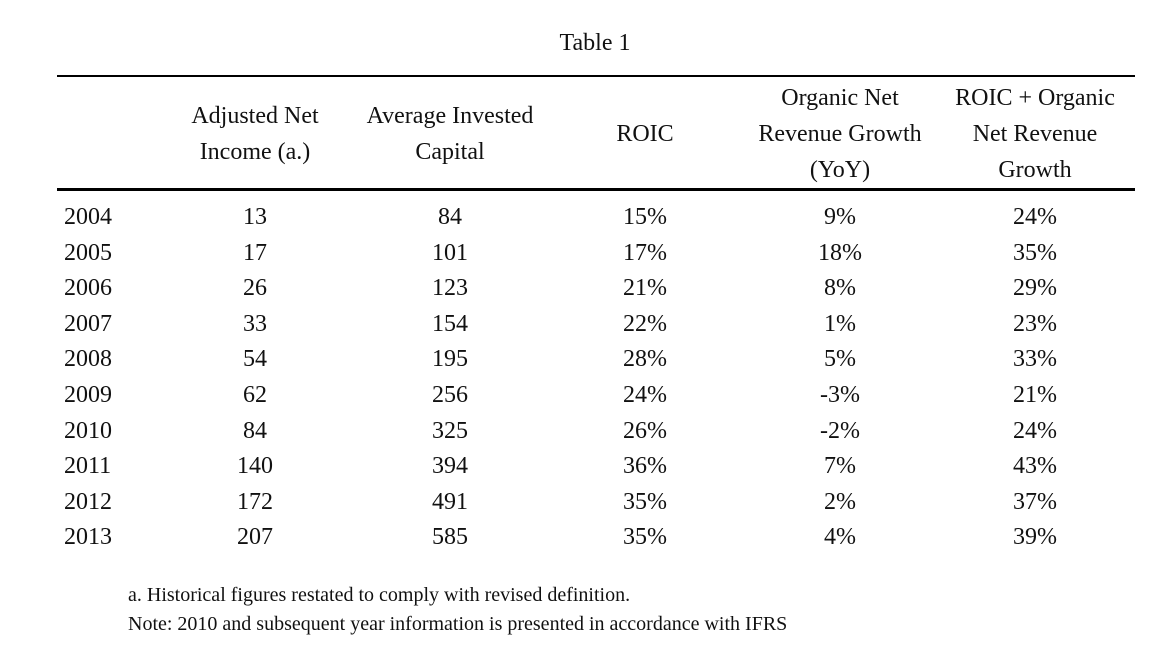  Describe the element at coordinates (88, 252) in the screenshot. I see `year-cell: 2005` at that location.